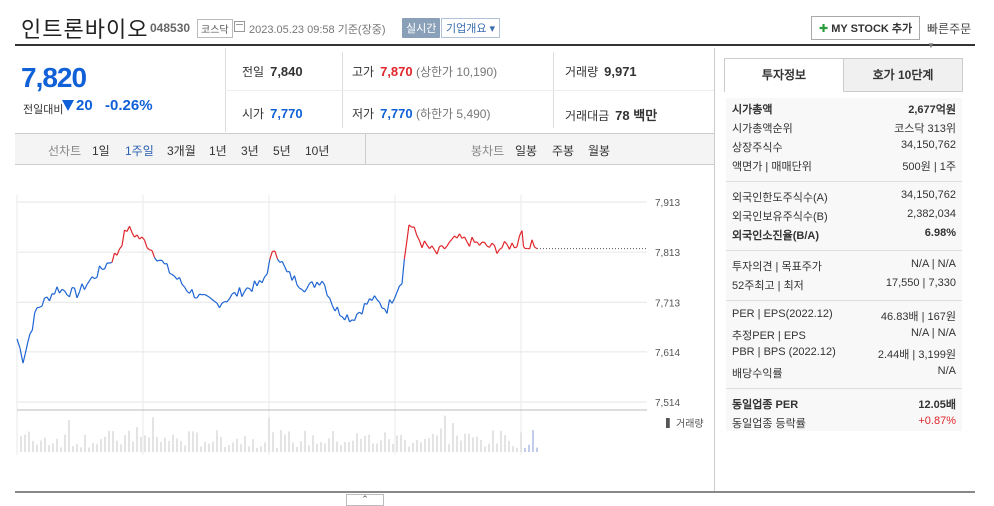  Describe the element at coordinates (931, 214) in the screenshot. I see `info-value: 2,382,034` at that location.